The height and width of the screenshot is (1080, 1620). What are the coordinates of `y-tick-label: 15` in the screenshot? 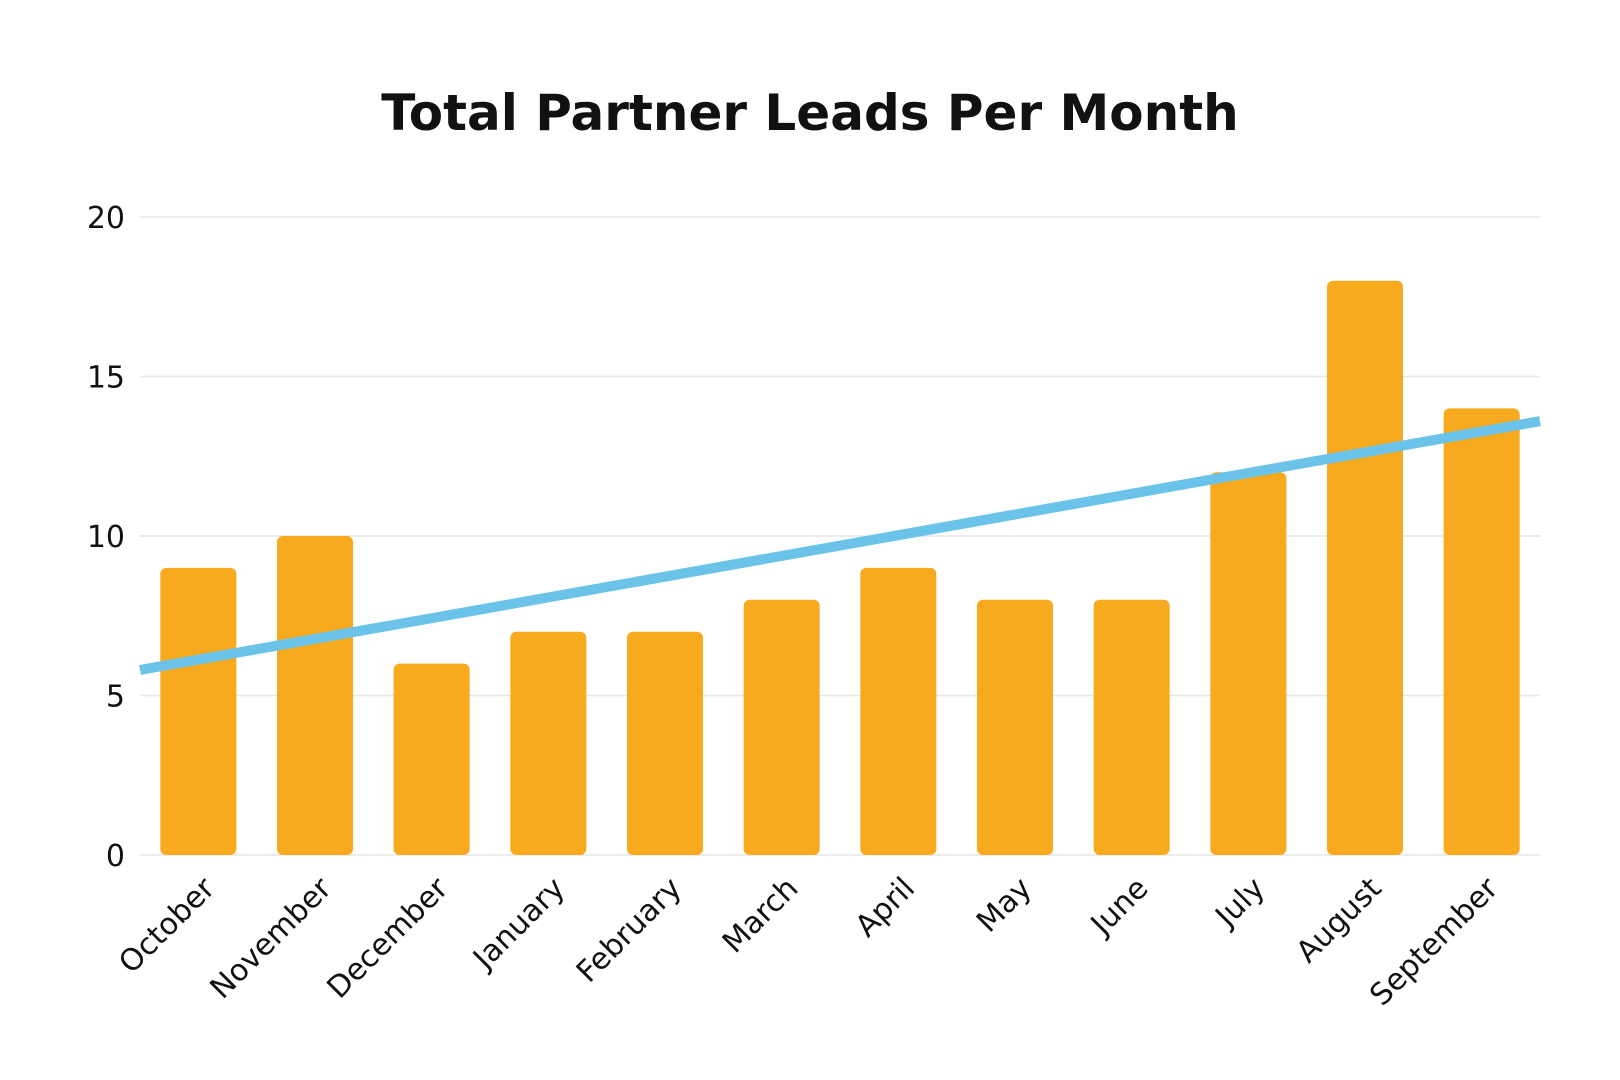 It's located at (106, 378).